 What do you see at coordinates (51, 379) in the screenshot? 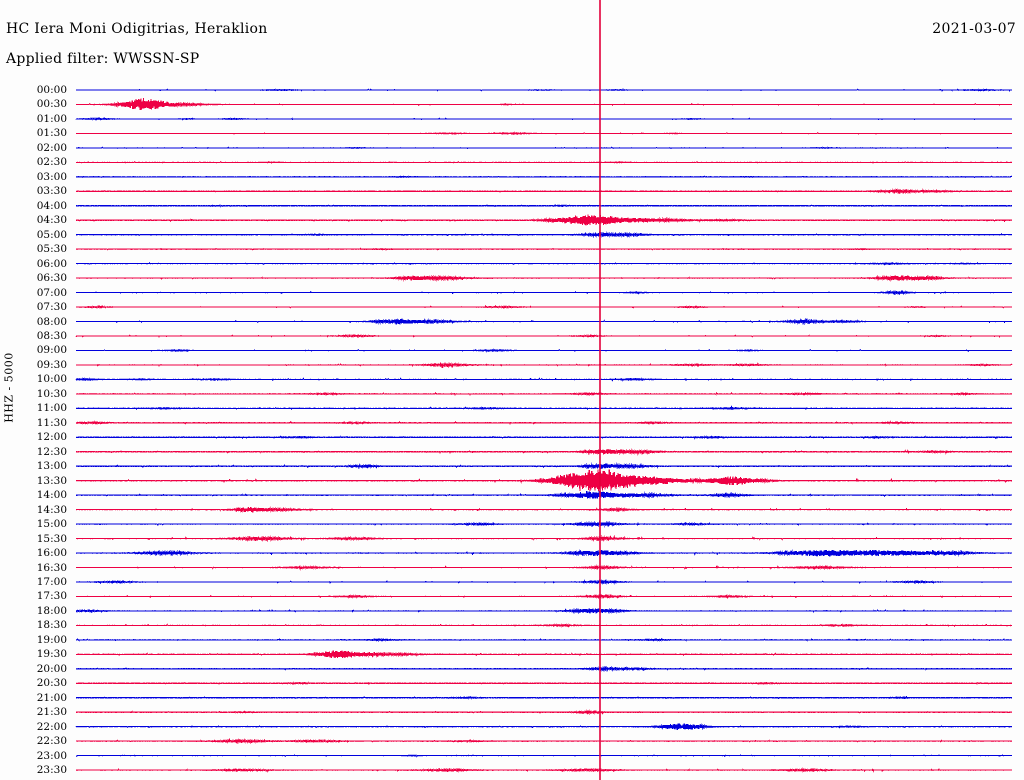
I see `time-tick-label: 10:00` at bounding box center [51, 379].